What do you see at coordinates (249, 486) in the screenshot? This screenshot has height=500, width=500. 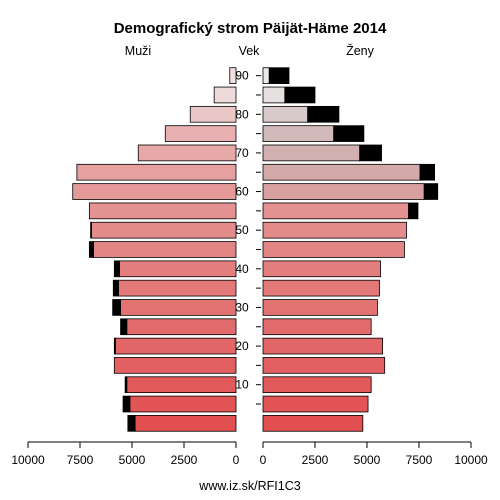 I see `footer-url: www.iz.sk/RFI1C3` at bounding box center [249, 486].